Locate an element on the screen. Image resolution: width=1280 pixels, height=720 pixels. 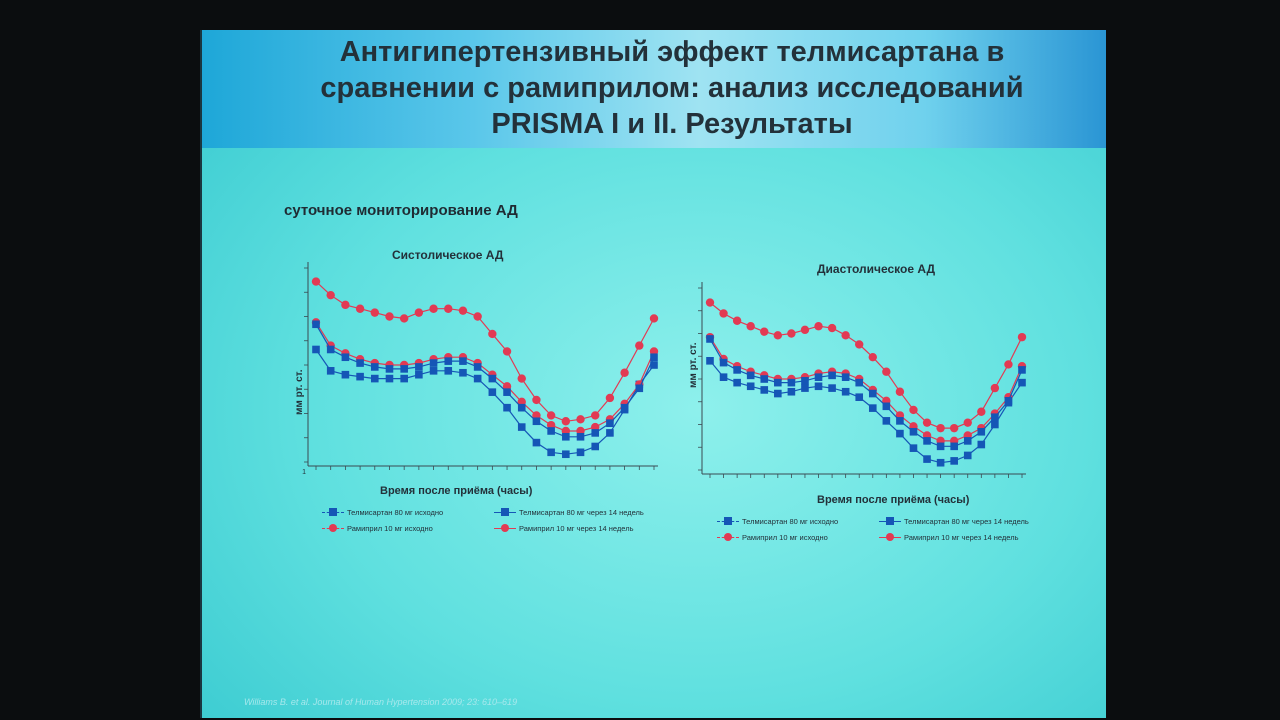
legend-item: Телмисартан 80 мг через 14 недель is located at coordinates (954, 521).